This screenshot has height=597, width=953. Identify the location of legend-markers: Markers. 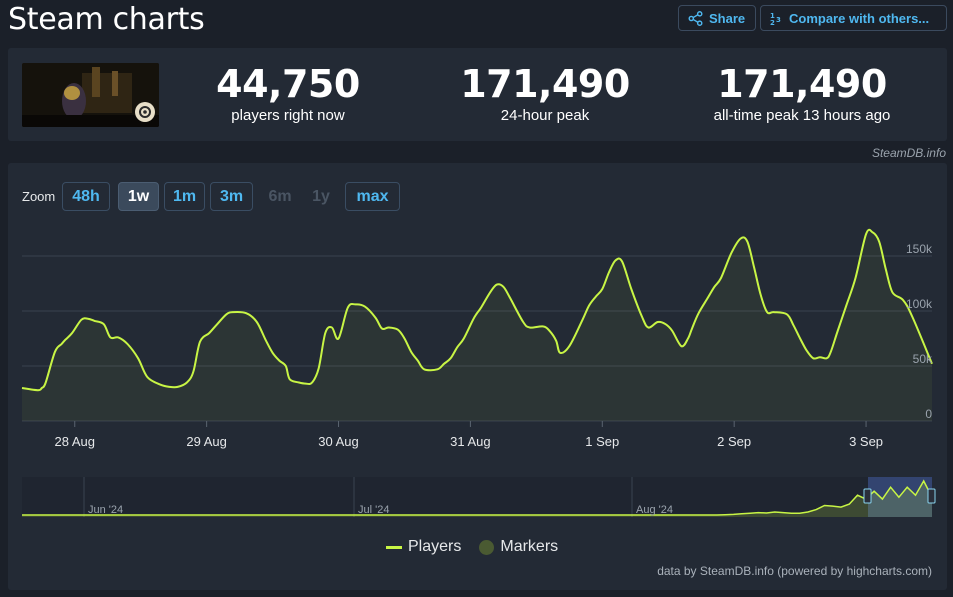
(518, 547).